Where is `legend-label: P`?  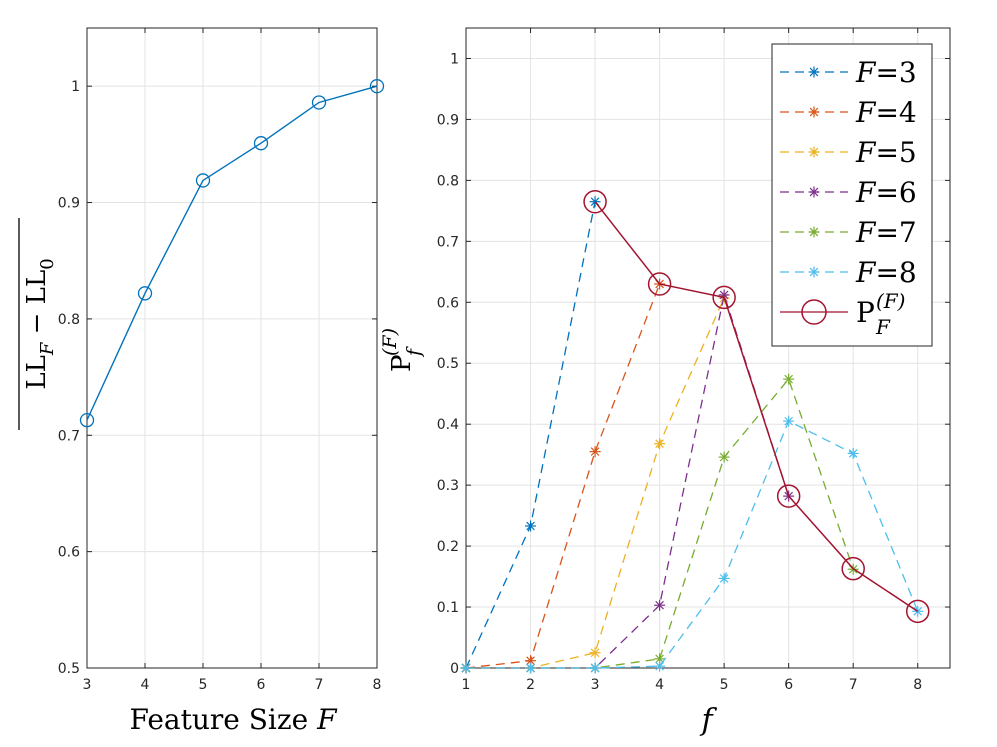 legend-label: P is located at coordinates (865, 312).